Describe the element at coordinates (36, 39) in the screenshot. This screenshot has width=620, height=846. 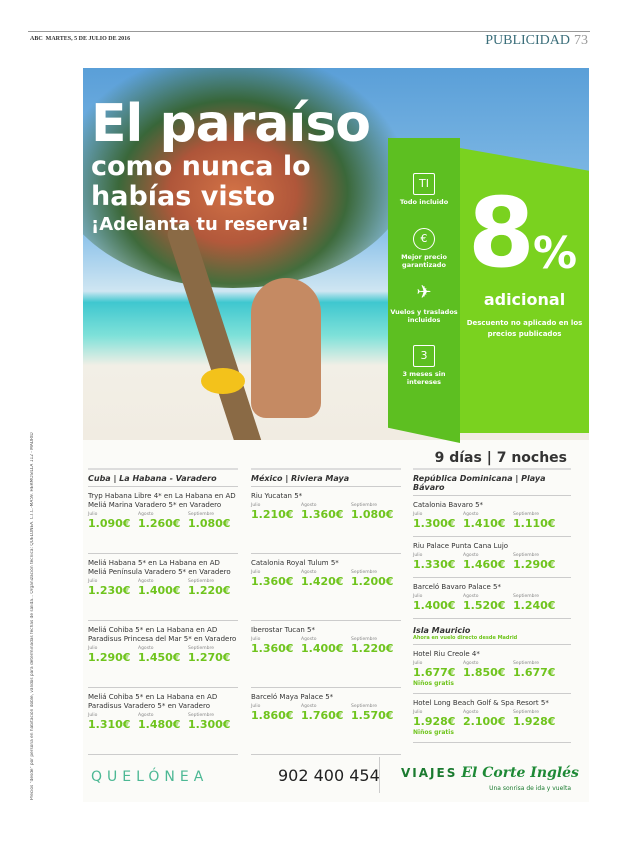
I see `publication-name: ABC` at that location.